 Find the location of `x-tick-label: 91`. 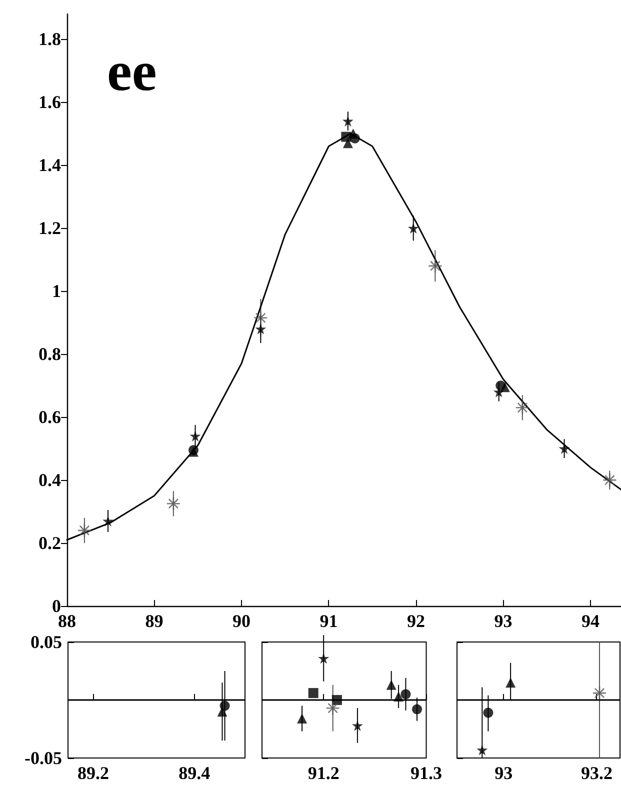

x-tick-label: 91 is located at coordinates (329, 621).